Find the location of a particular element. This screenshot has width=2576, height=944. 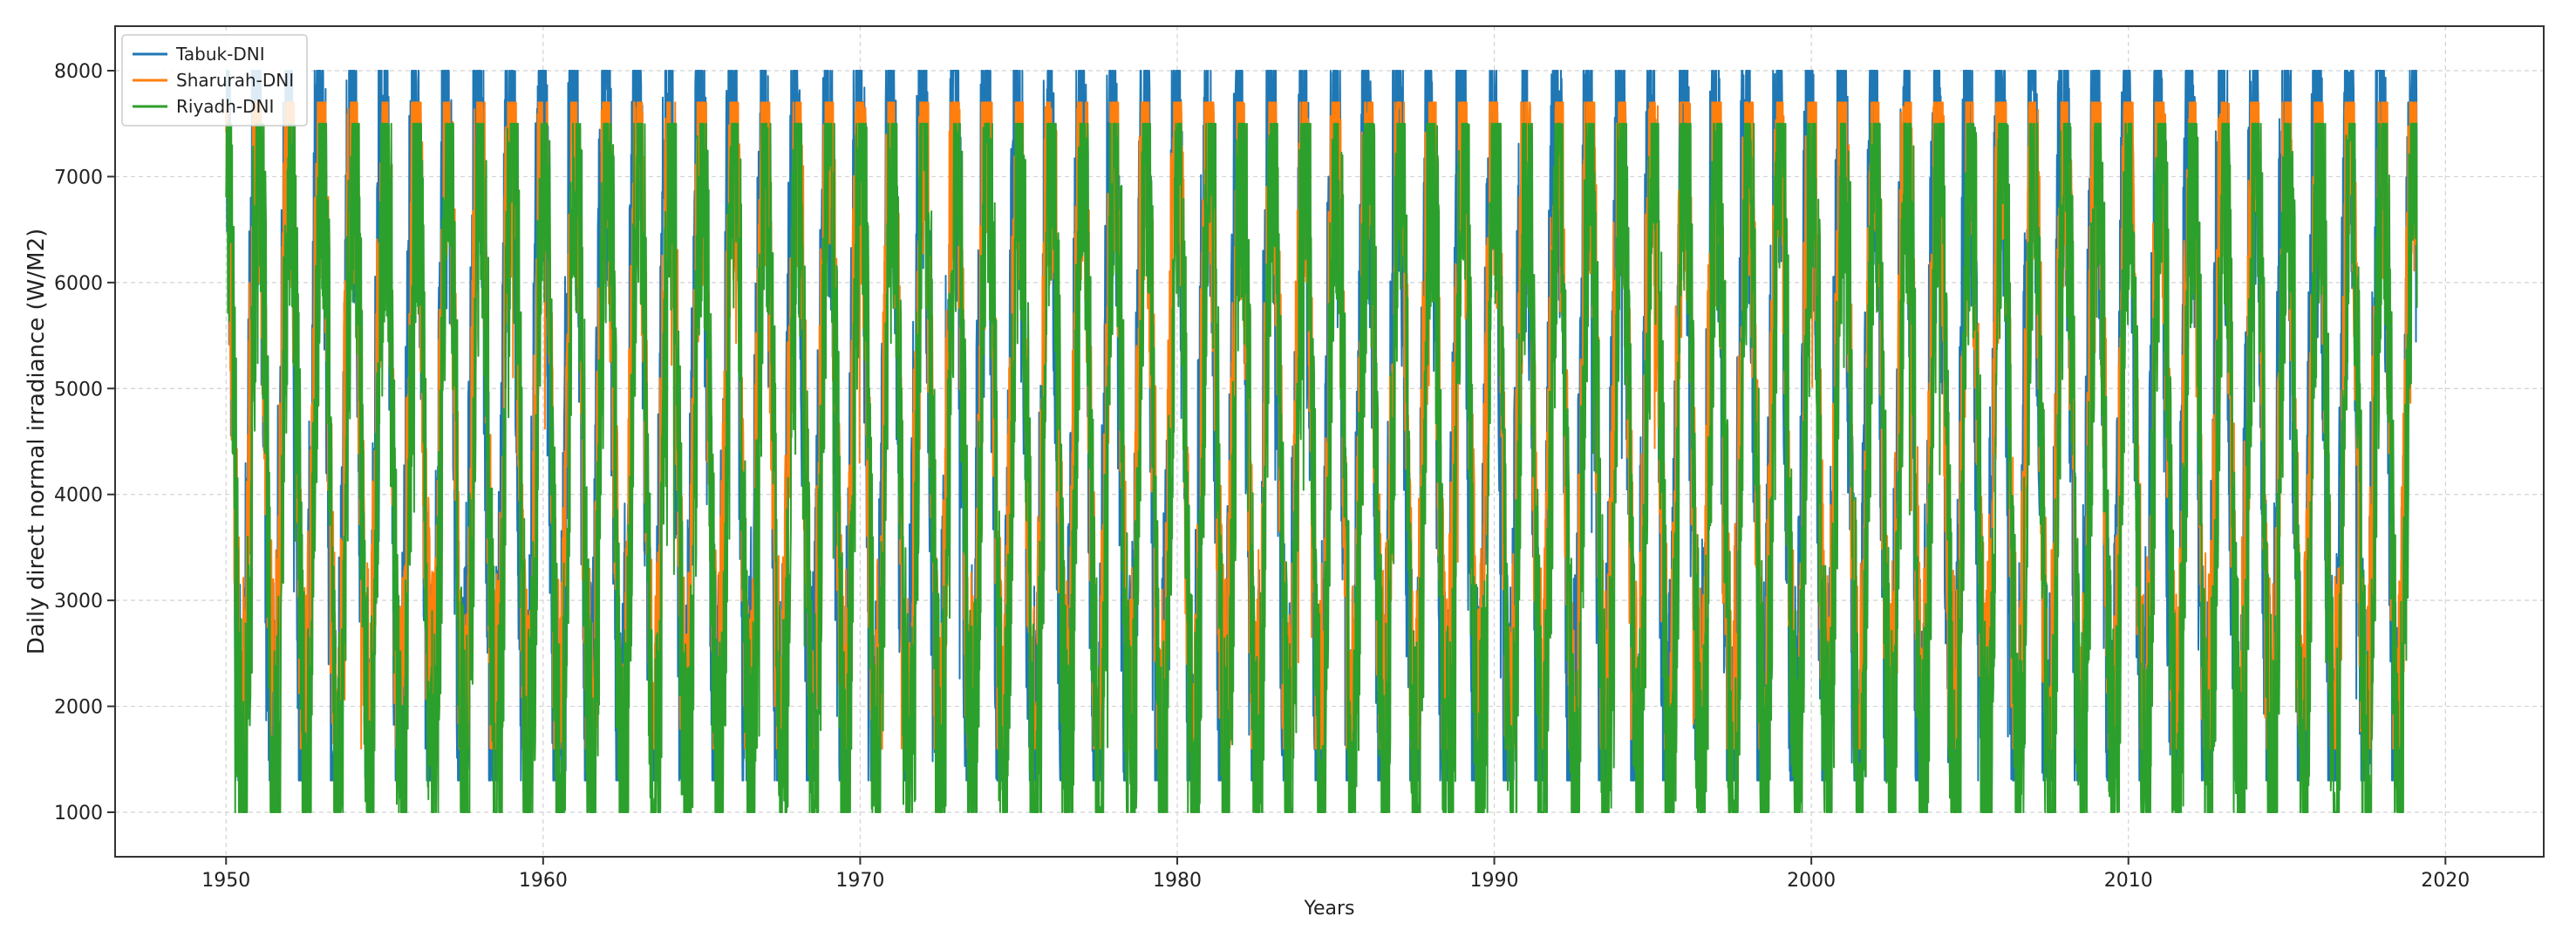

y-axis: 1000 2000 3000 4000 5000 6000 7000 8000 is located at coordinates (85, 442).